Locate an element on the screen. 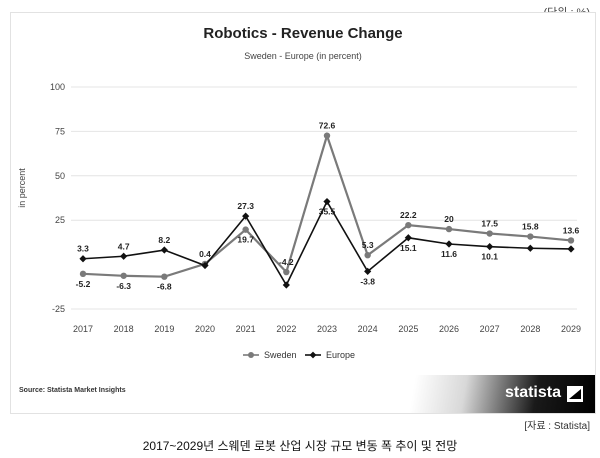  europe-data-label: -3.8 is located at coordinates (367, 281).